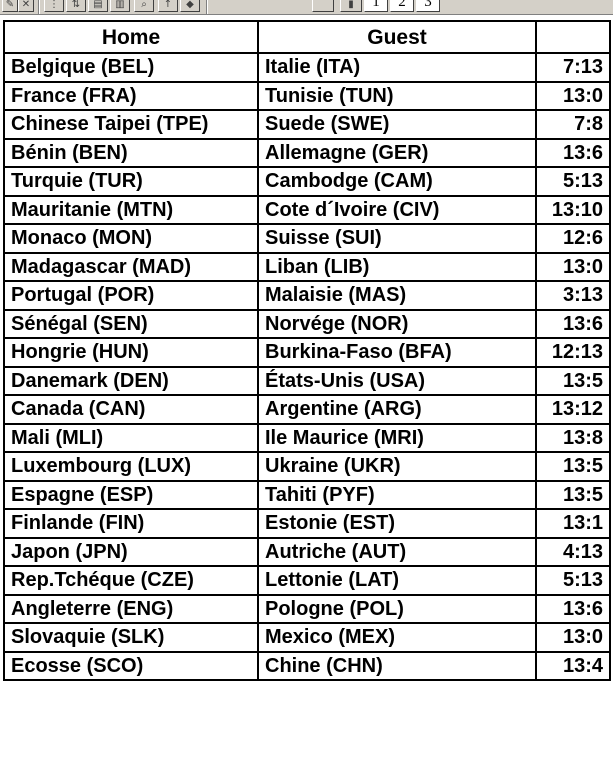  Describe the element at coordinates (351, 6) in the screenshot. I see `bookmark-icon: ▮` at that location.